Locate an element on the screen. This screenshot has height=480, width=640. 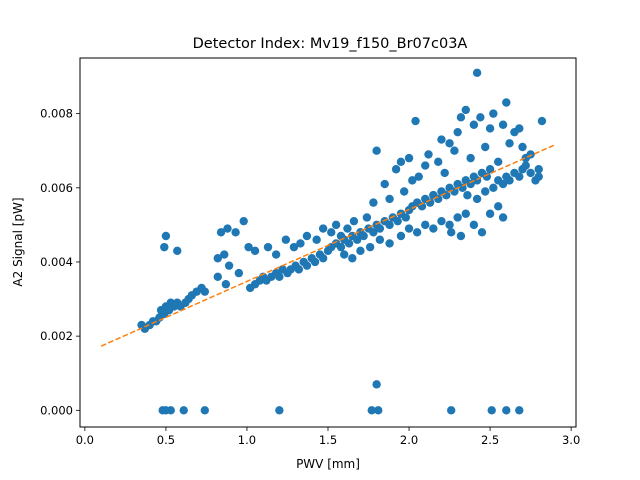
x-axis-label: PWV [mm] is located at coordinates (328, 464).